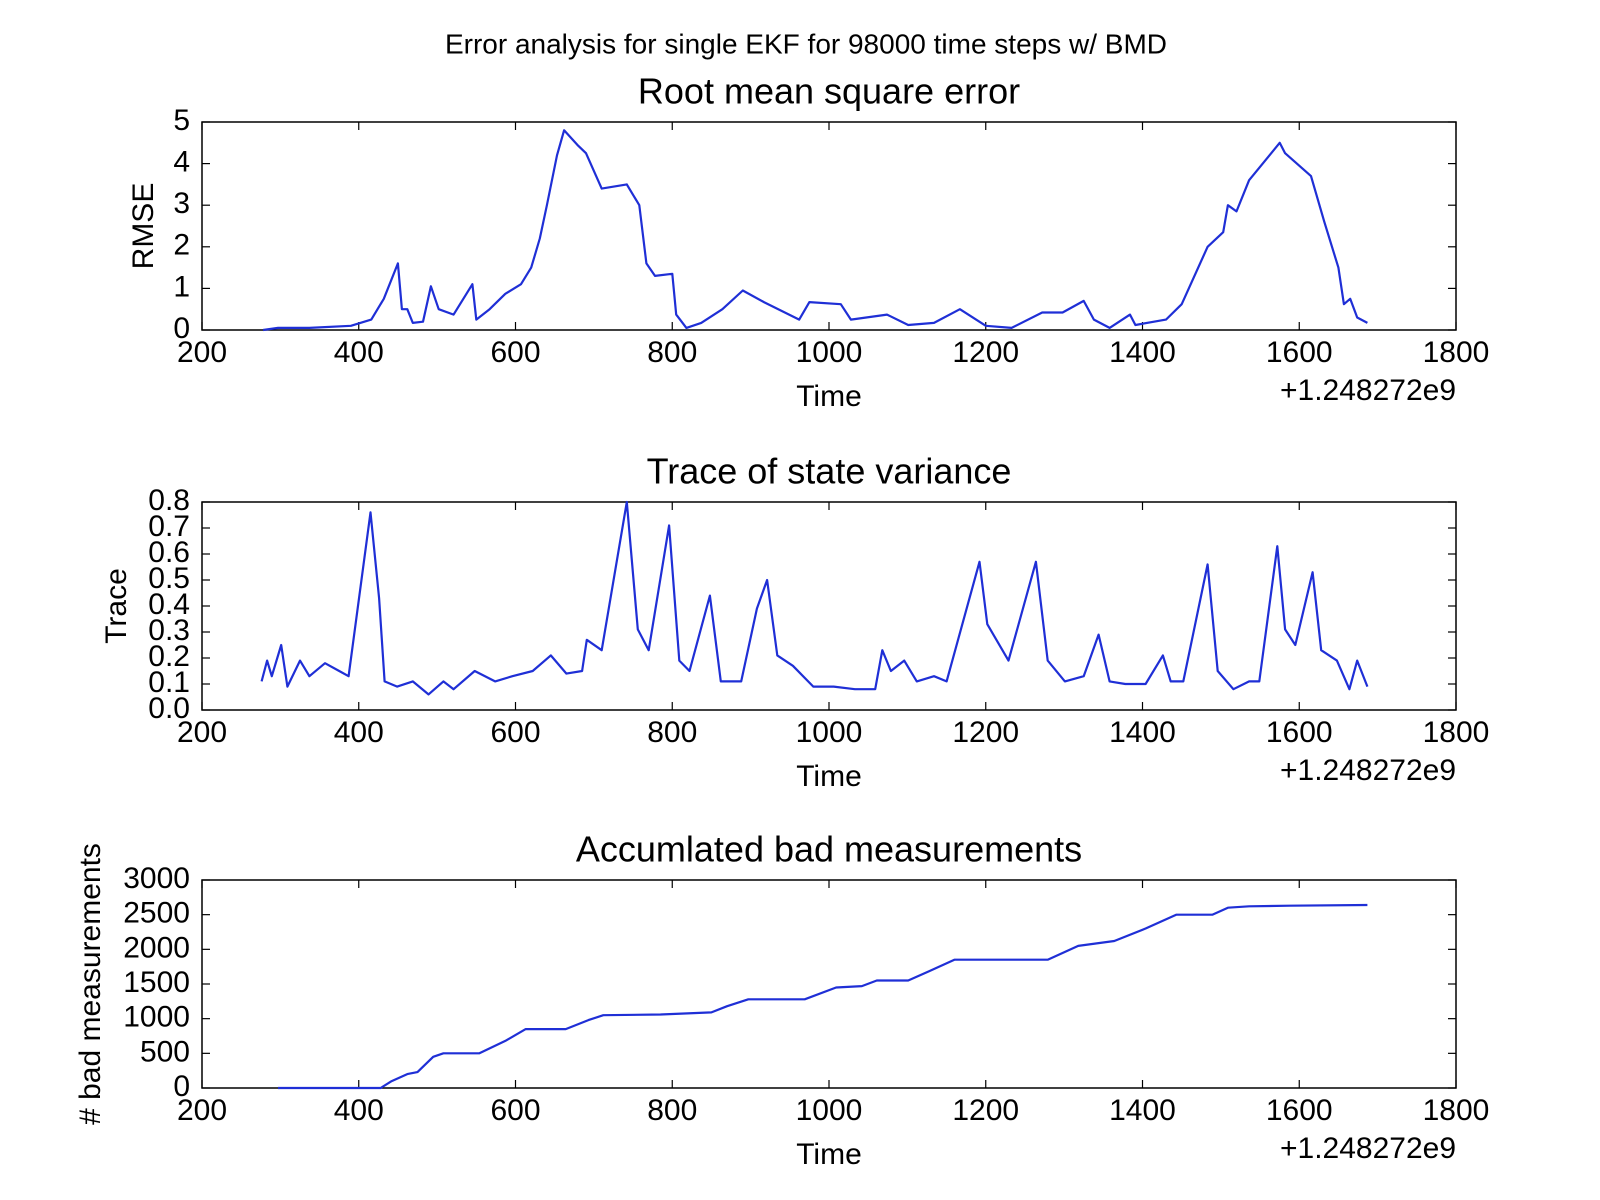 The image size is (1600, 1200). Describe the element at coordinates (156, 878) in the screenshot. I see `y-tick-label: 3000` at that location.